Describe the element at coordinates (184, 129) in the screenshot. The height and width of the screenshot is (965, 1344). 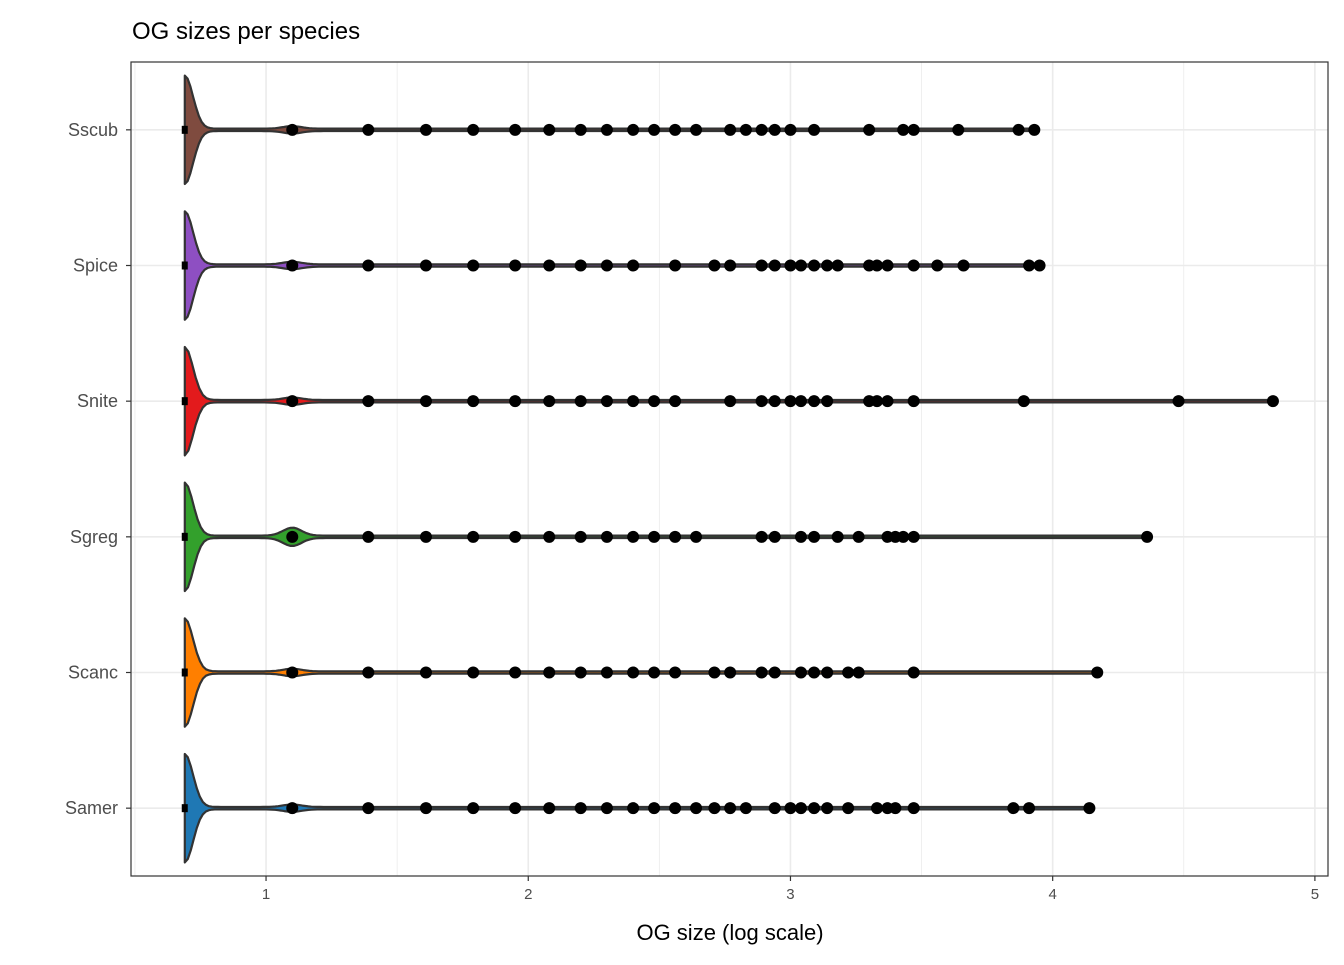
I see `boxplot-sscub` at that location.